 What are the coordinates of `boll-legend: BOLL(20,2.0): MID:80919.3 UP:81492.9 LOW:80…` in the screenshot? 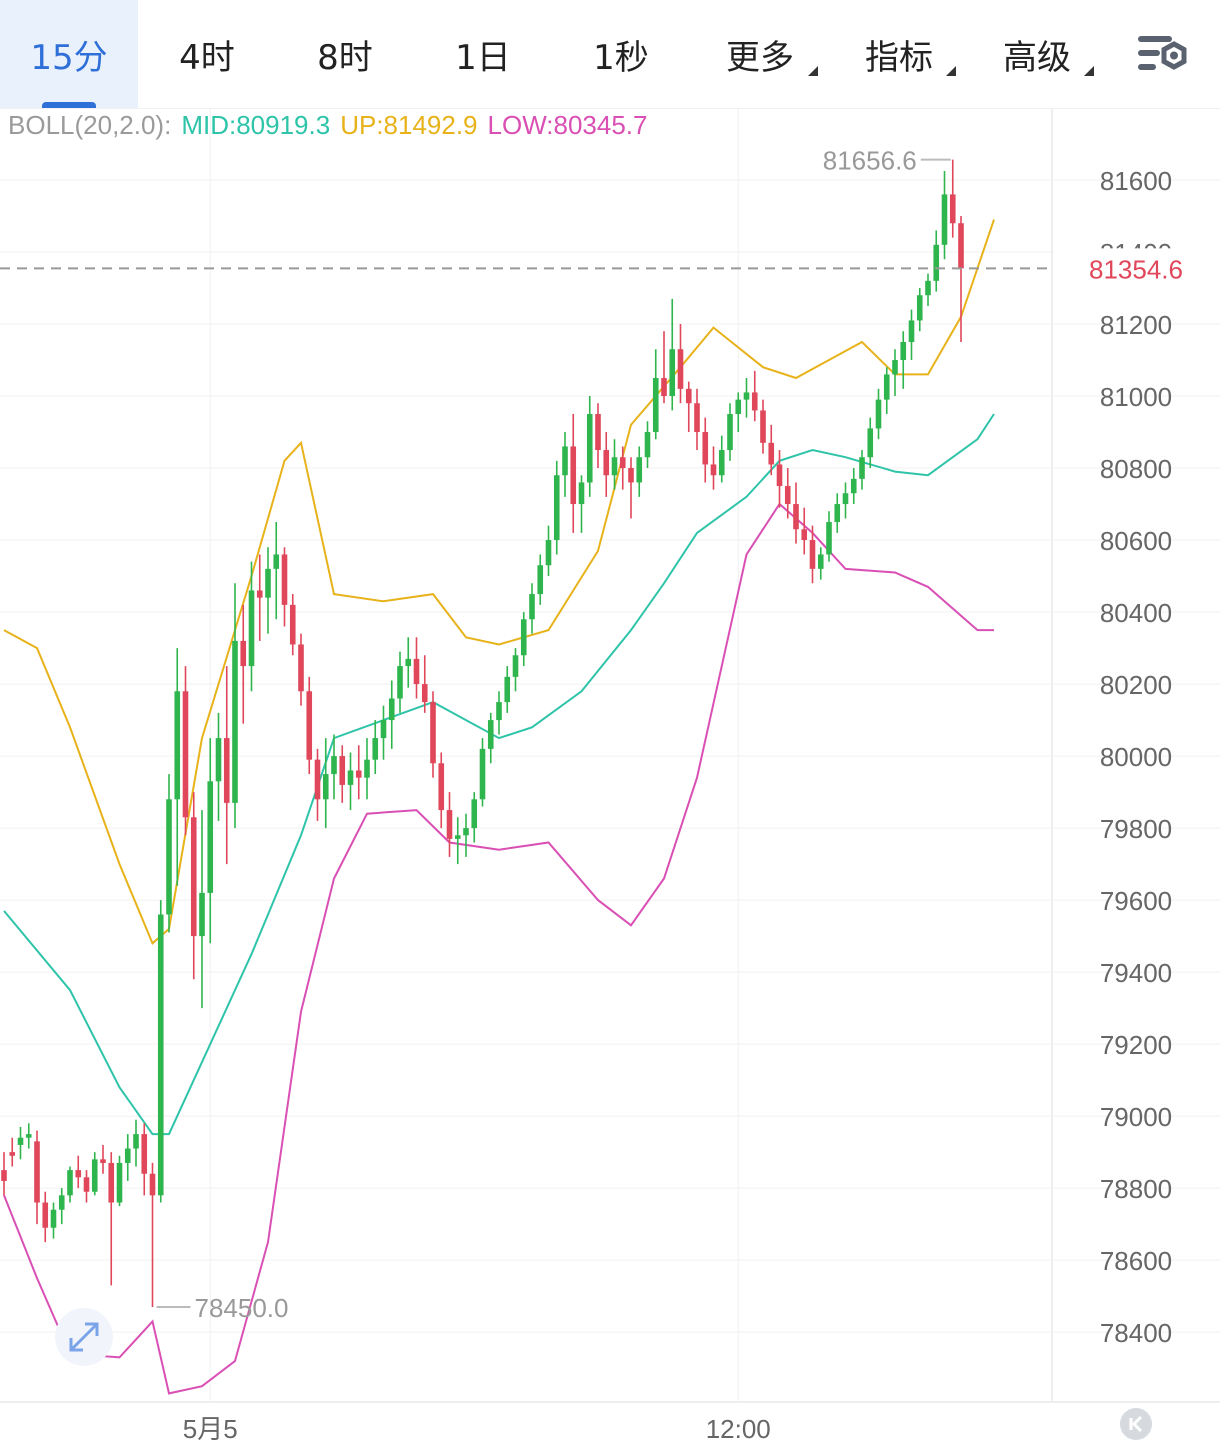 It's located at (332, 125).